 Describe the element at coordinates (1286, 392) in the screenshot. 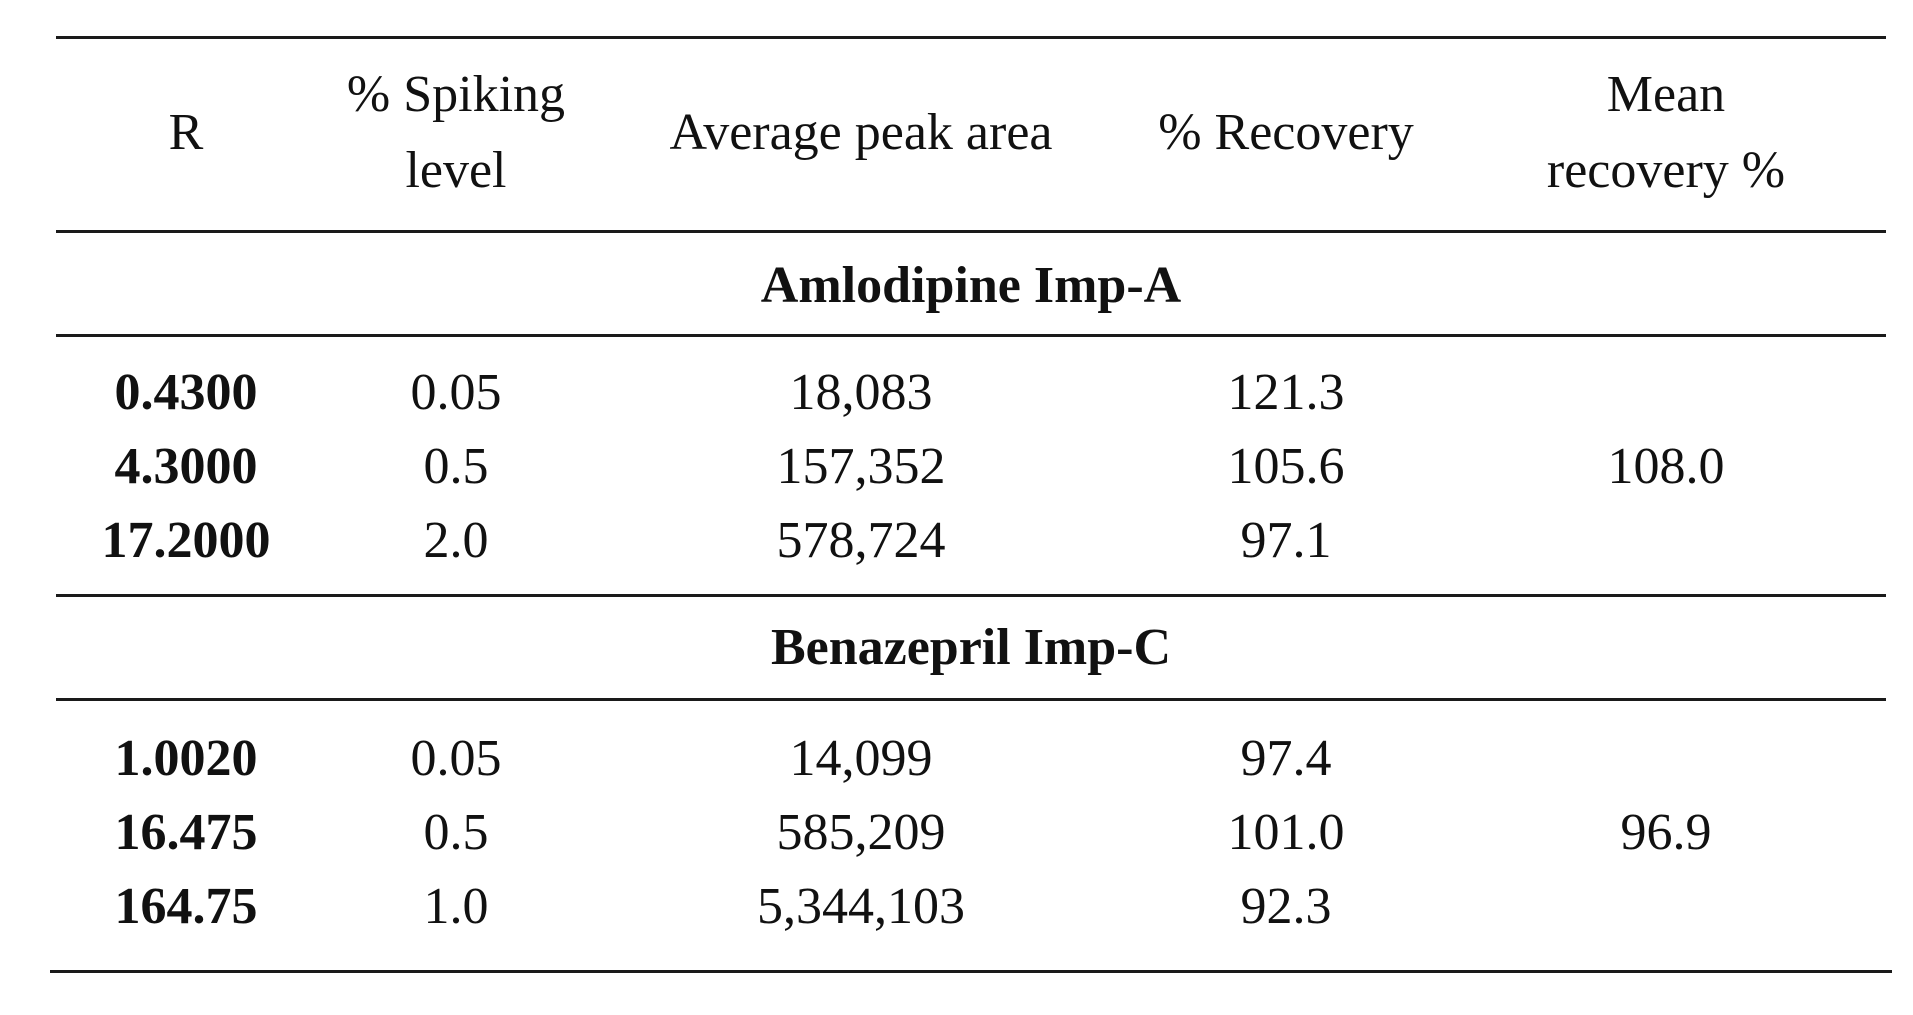

I see `cell-recovery: 121.3` at that location.